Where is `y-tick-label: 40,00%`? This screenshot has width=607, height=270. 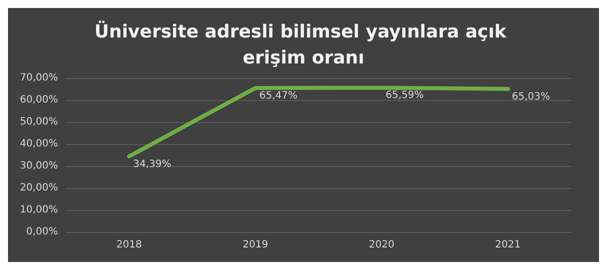 y-tick-label: 40,00% is located at coordinates (39, 144).